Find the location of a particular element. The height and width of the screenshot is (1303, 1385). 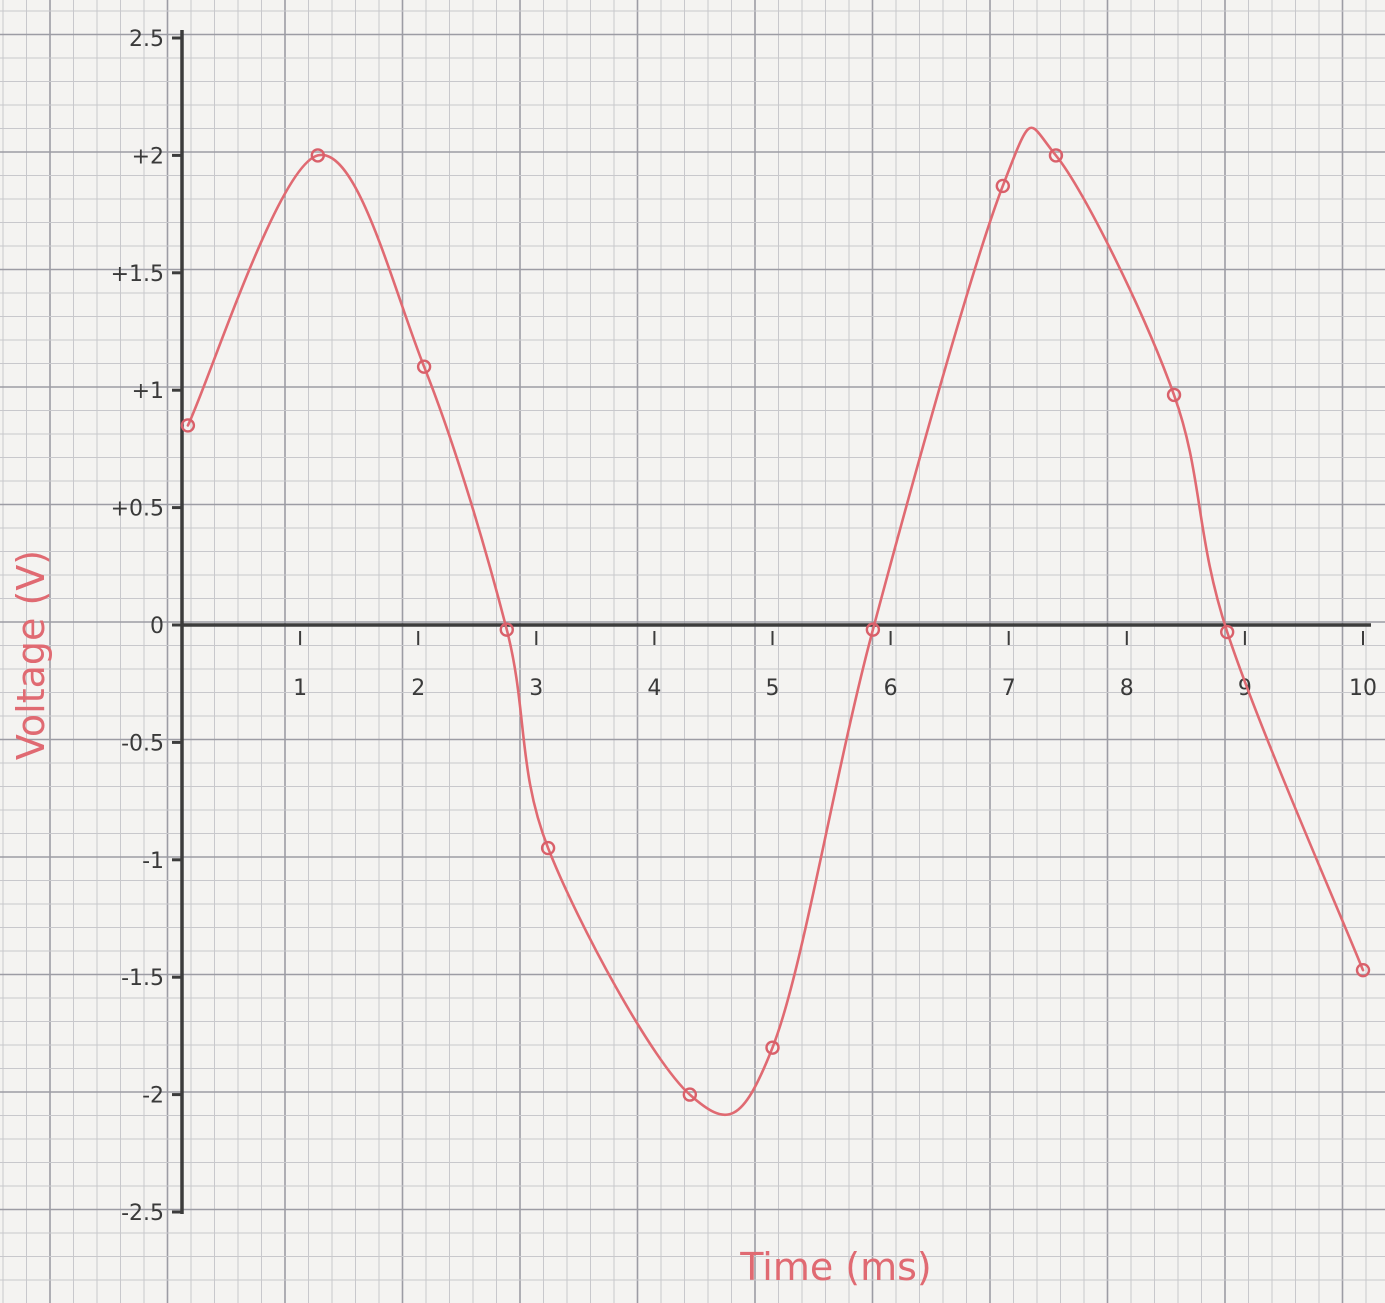

y-tick-label: 0 is located at coordinates (157, 626).